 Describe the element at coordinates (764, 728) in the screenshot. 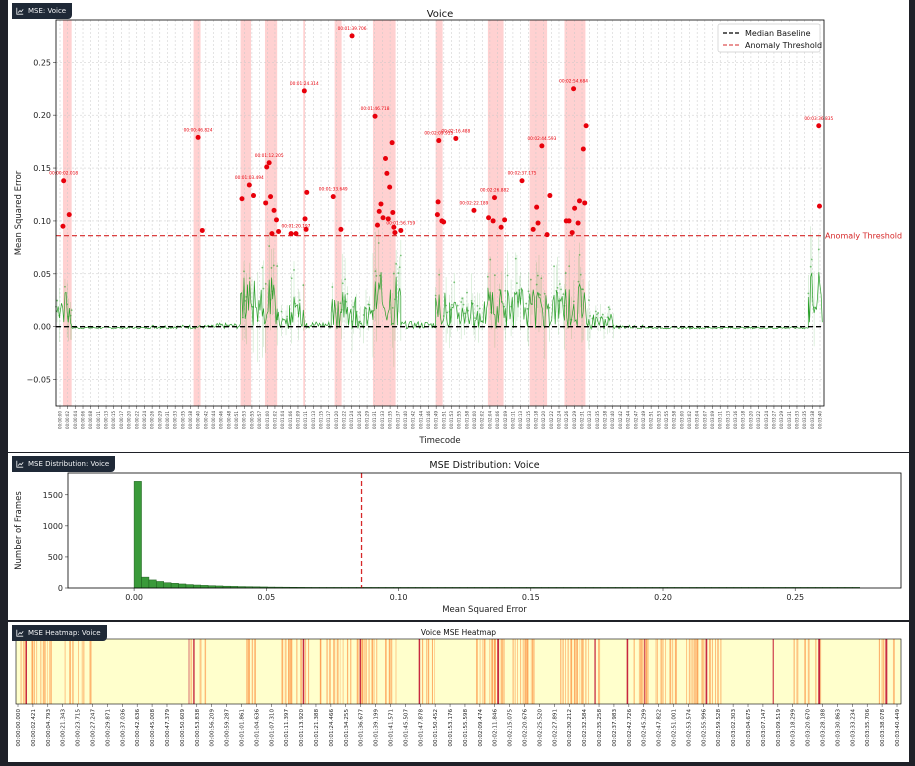

I see `x-tick-label: 00:03:07.147` at that location.